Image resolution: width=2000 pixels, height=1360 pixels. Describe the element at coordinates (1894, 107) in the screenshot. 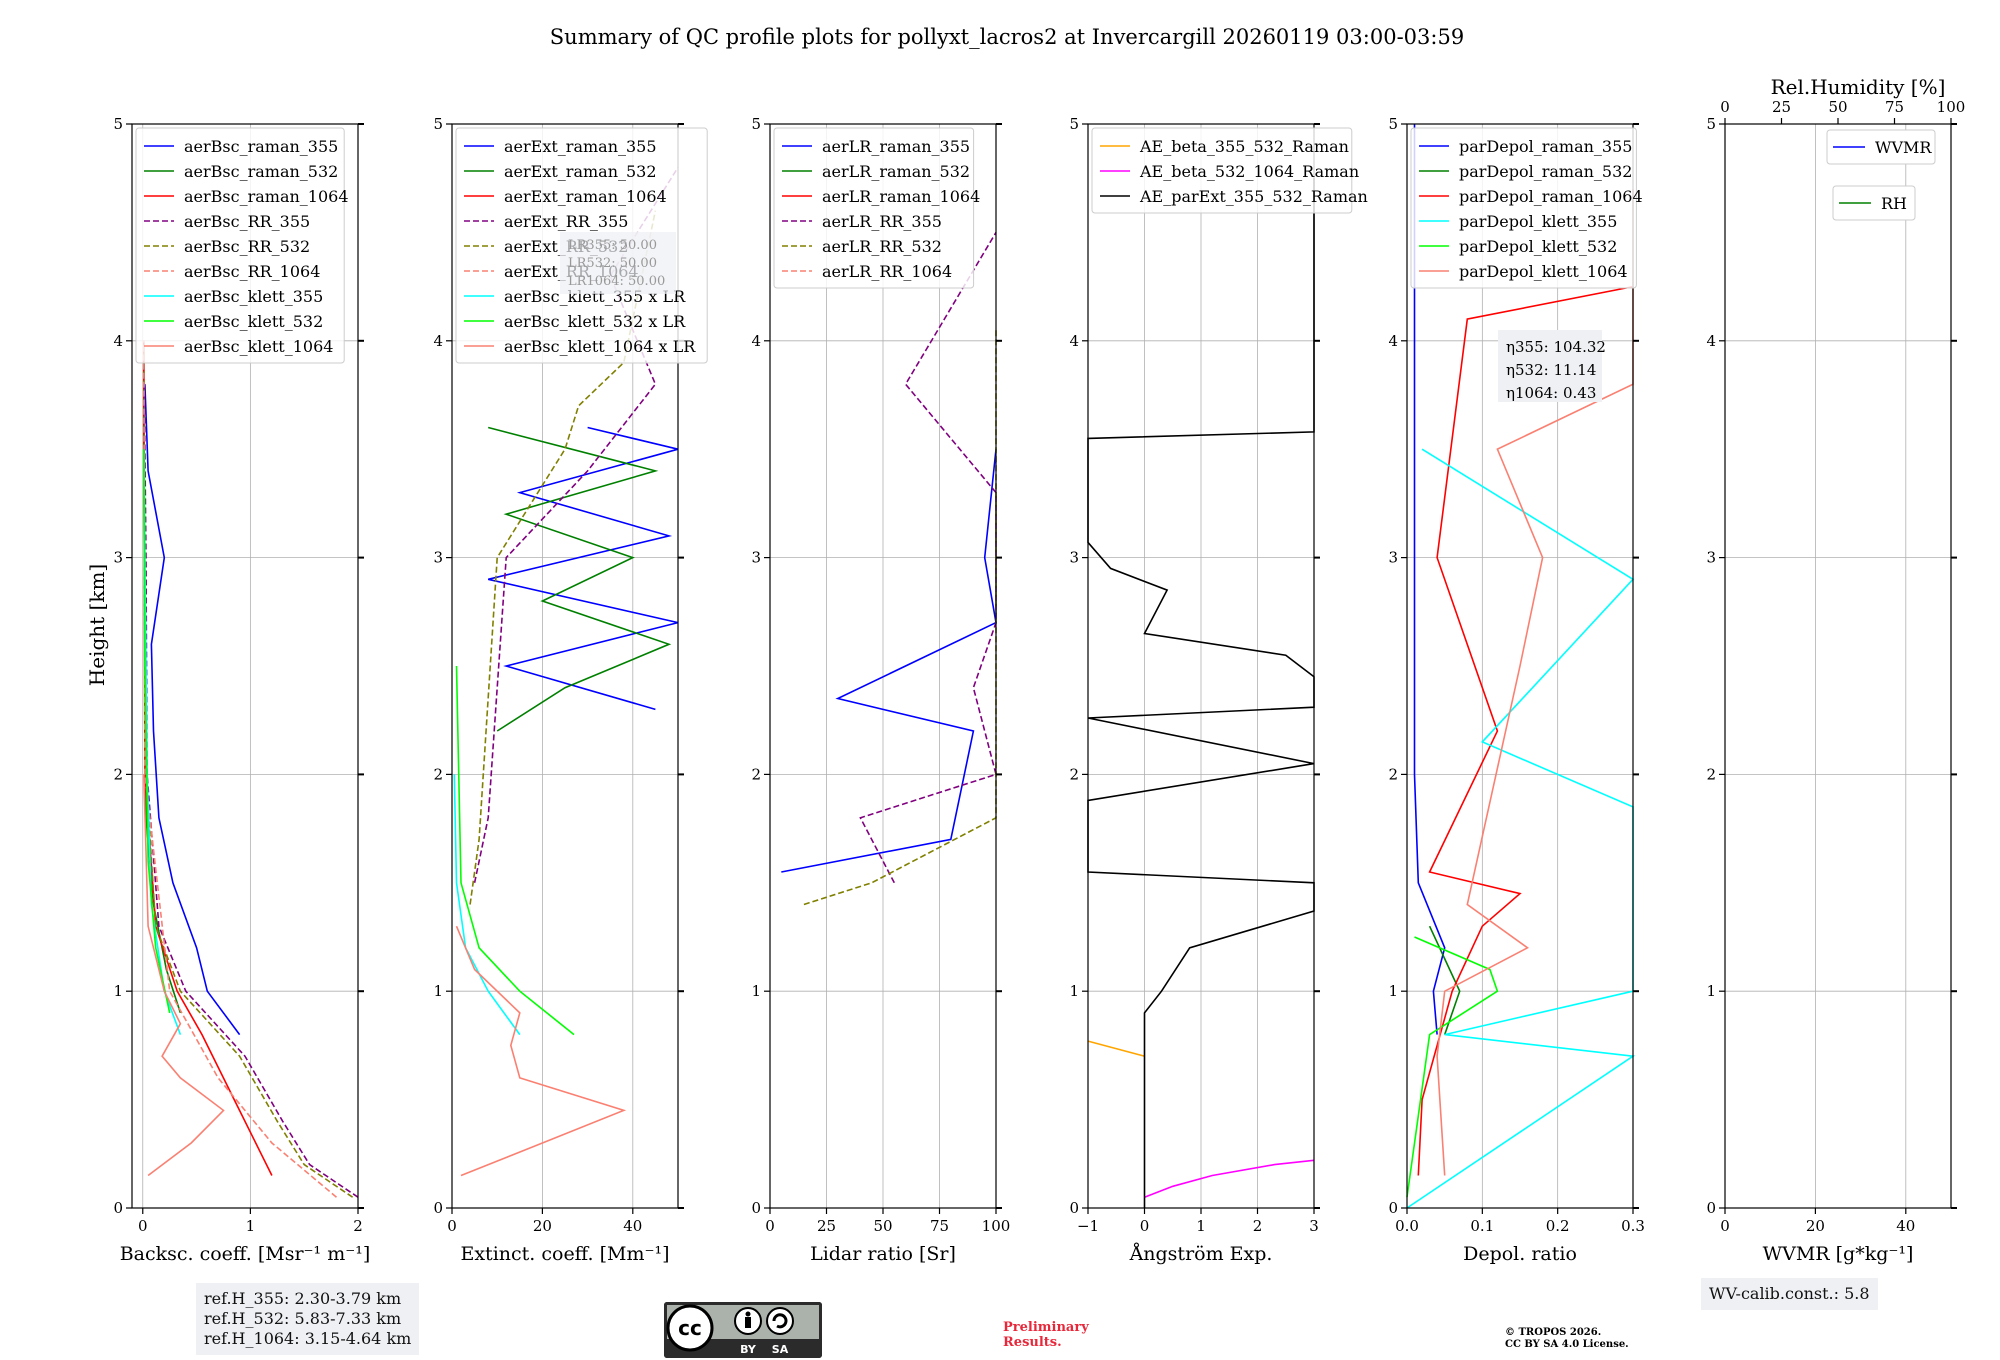

I see `top-x-tick-label: 75` at that location.